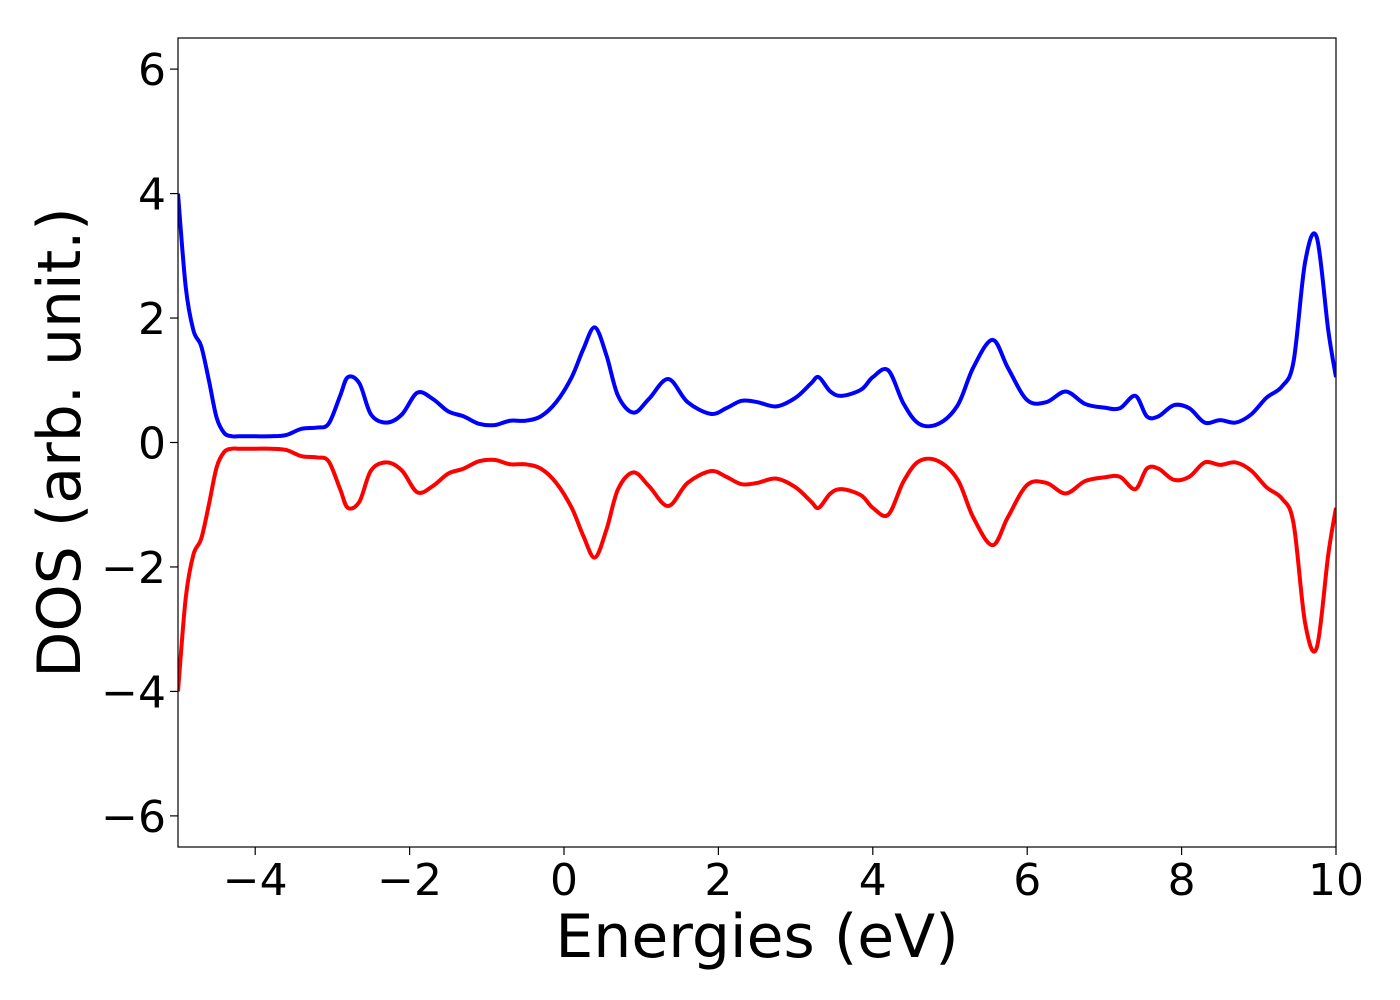  What do you see at coordinates (133, 817) in the screenshot?
I see `y-tick-label: −6` at bounding box center [133, 817].